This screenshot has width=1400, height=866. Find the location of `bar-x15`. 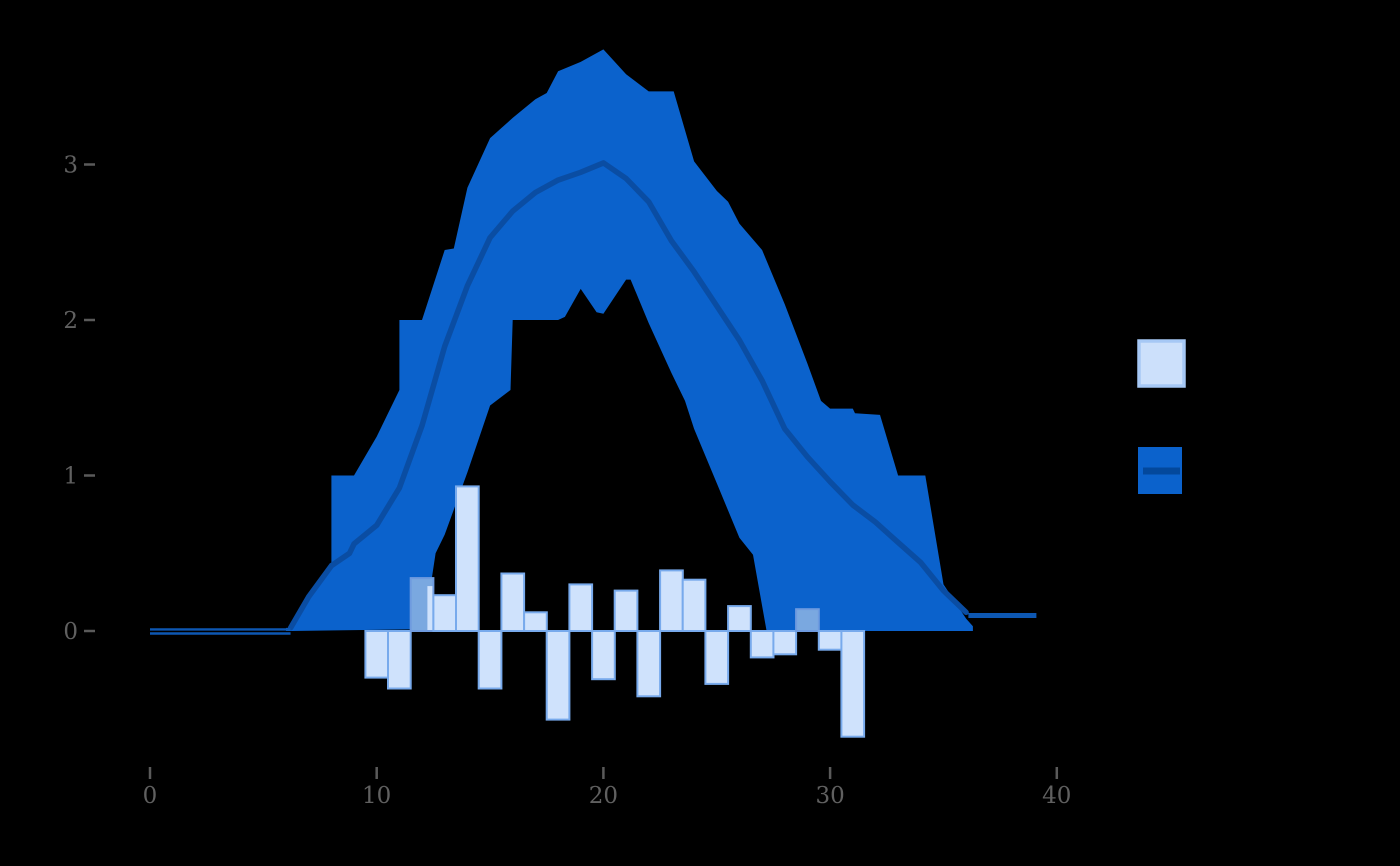

bar-x15 is located at coordinates (490, 660).